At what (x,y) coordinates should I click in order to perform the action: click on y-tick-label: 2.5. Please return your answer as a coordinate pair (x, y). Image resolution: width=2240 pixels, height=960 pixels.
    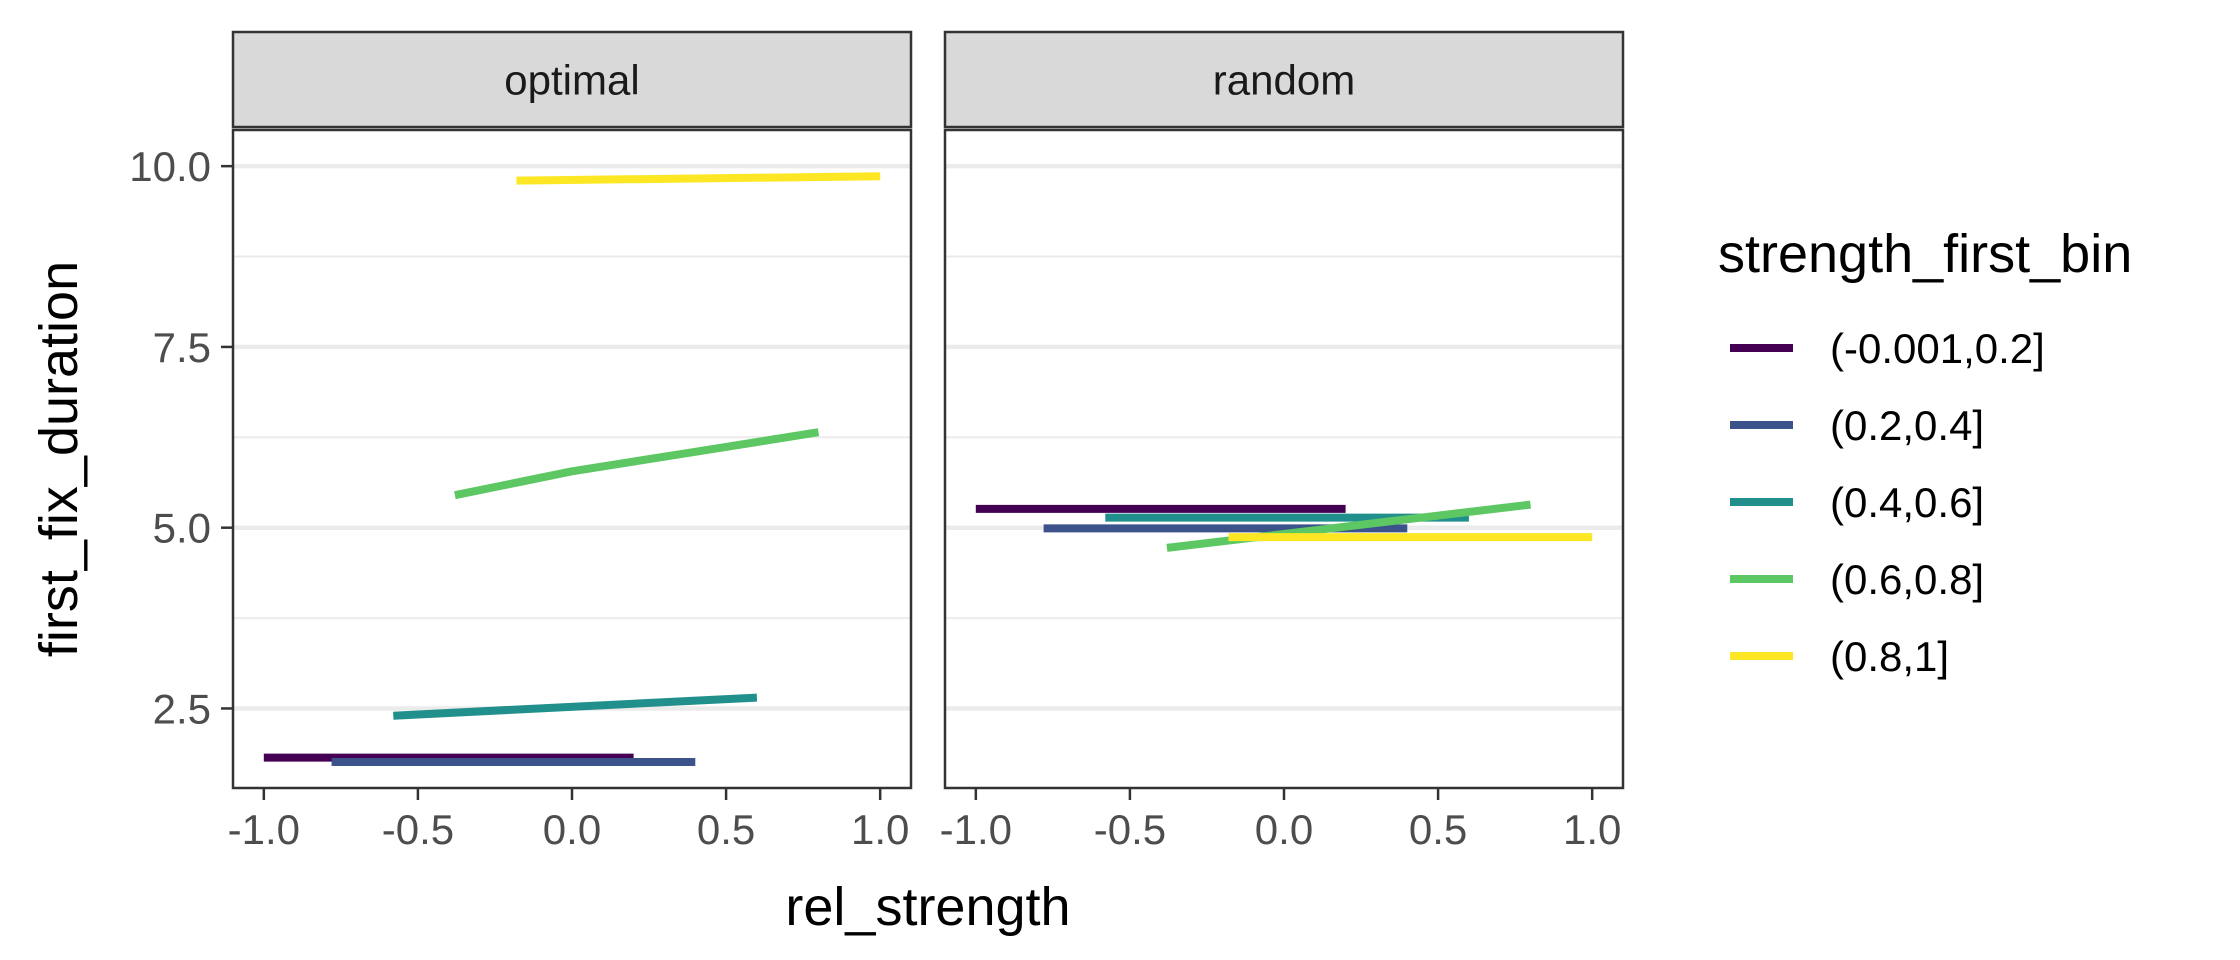
    Looking at the image, I should click on (182, 708).